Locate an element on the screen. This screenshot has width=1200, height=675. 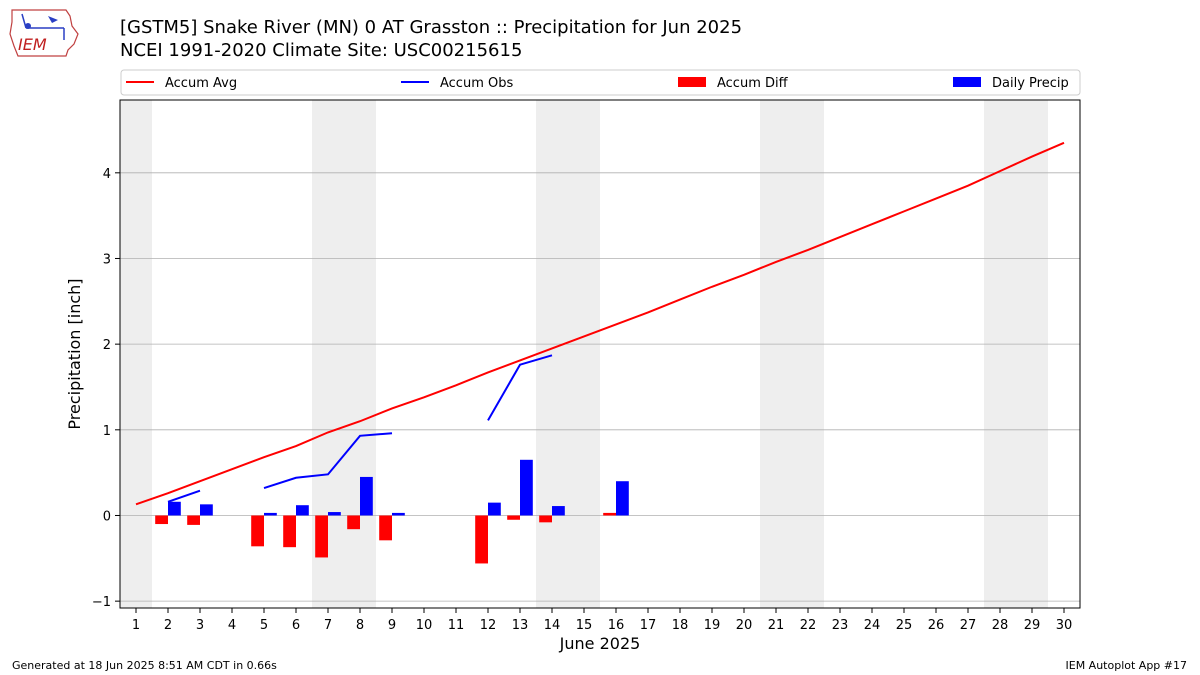
chart-subtitle: NCEI 1991-2020 Climate Site: USC00215615 is located at coordinates (321, 50).